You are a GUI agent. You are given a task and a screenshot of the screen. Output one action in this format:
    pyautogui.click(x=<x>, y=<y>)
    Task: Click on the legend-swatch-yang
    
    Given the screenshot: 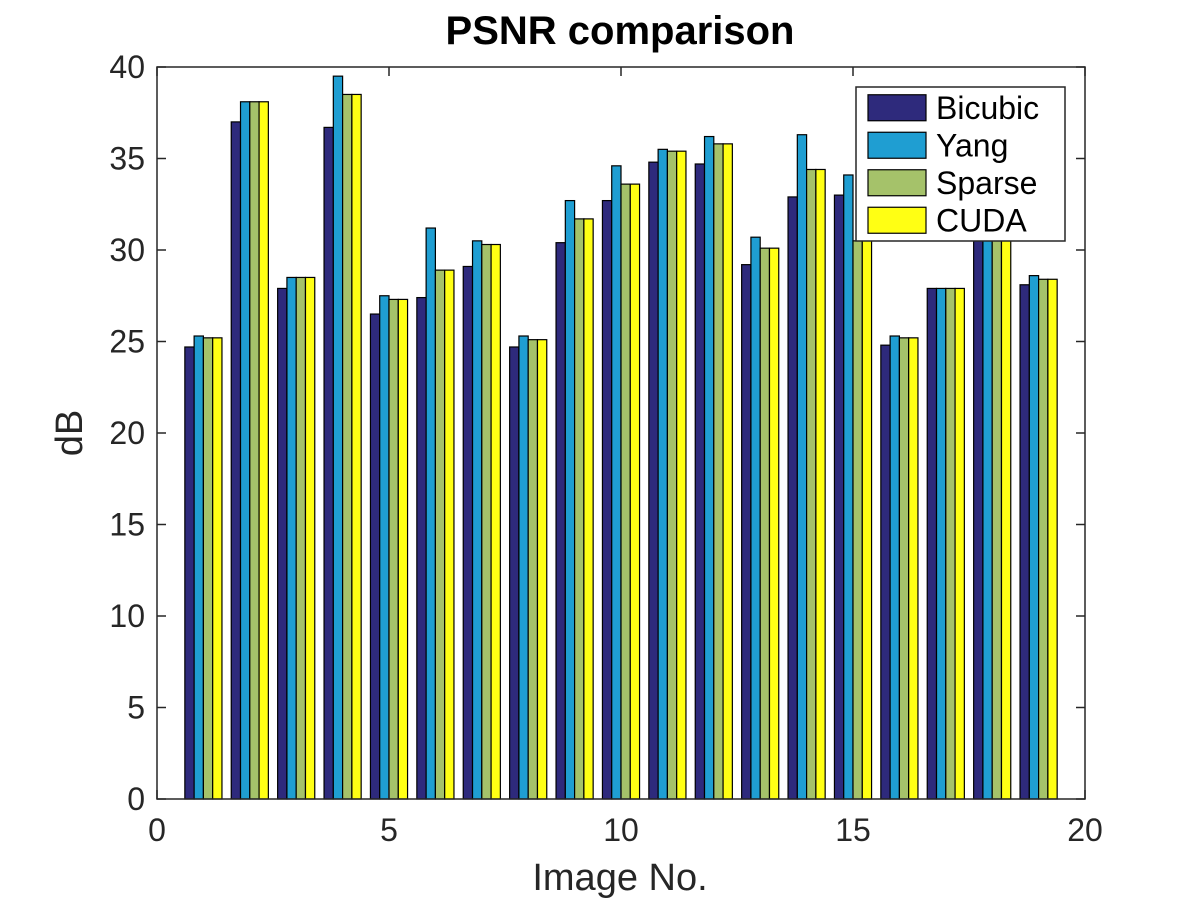 What is the action you would take?
    pyautogui.click(x=897, y=145)
    